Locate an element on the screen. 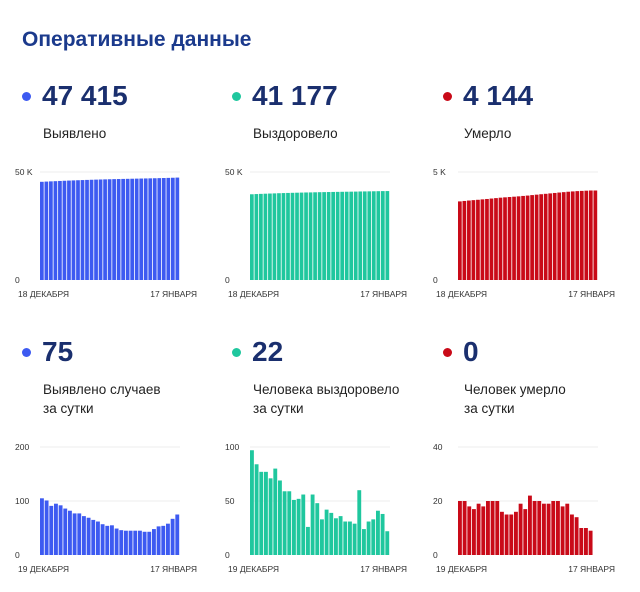  stat-label: Выздоровело is located at coordinates (295, 133).